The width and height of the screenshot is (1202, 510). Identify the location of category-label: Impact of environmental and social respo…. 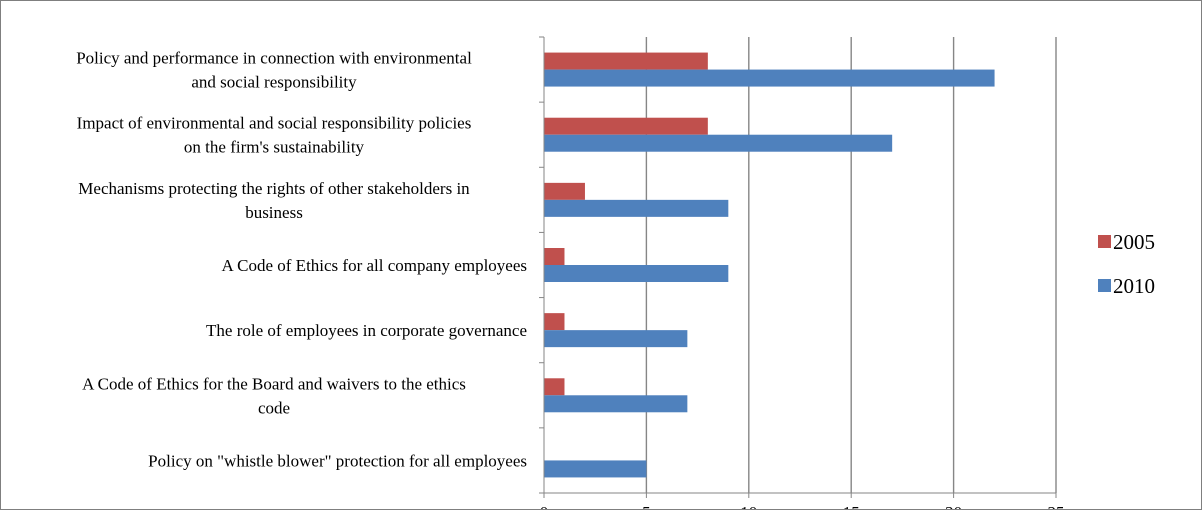
(274, 135).